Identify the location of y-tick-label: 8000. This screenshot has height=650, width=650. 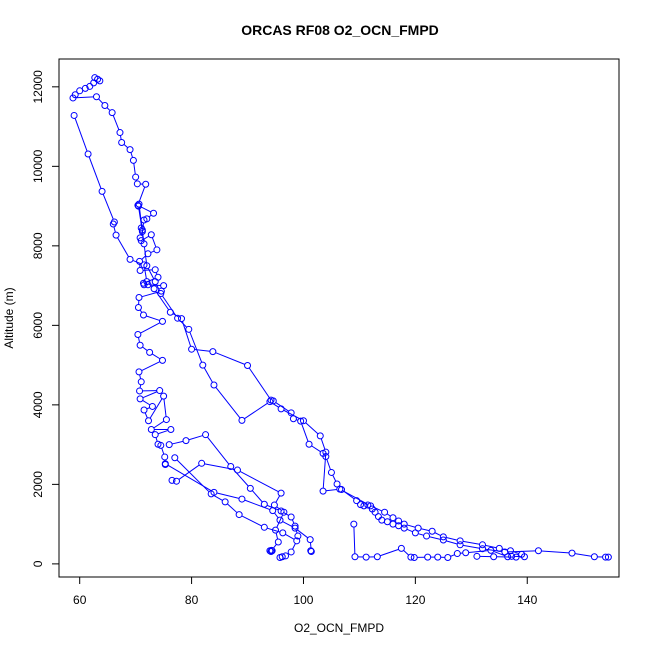
(38, 245).